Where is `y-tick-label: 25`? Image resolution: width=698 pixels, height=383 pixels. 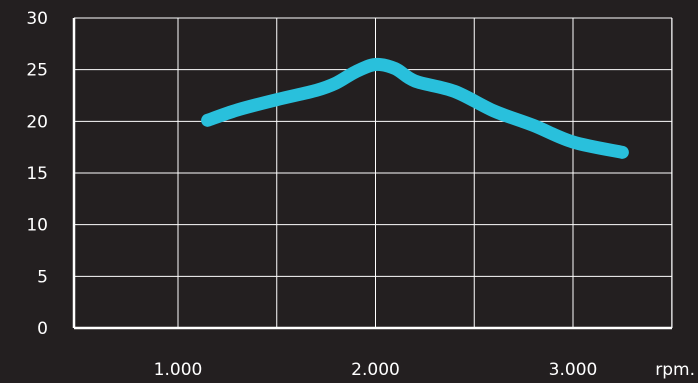
y-tick-label: 25 is located at coordinates (37, 71).